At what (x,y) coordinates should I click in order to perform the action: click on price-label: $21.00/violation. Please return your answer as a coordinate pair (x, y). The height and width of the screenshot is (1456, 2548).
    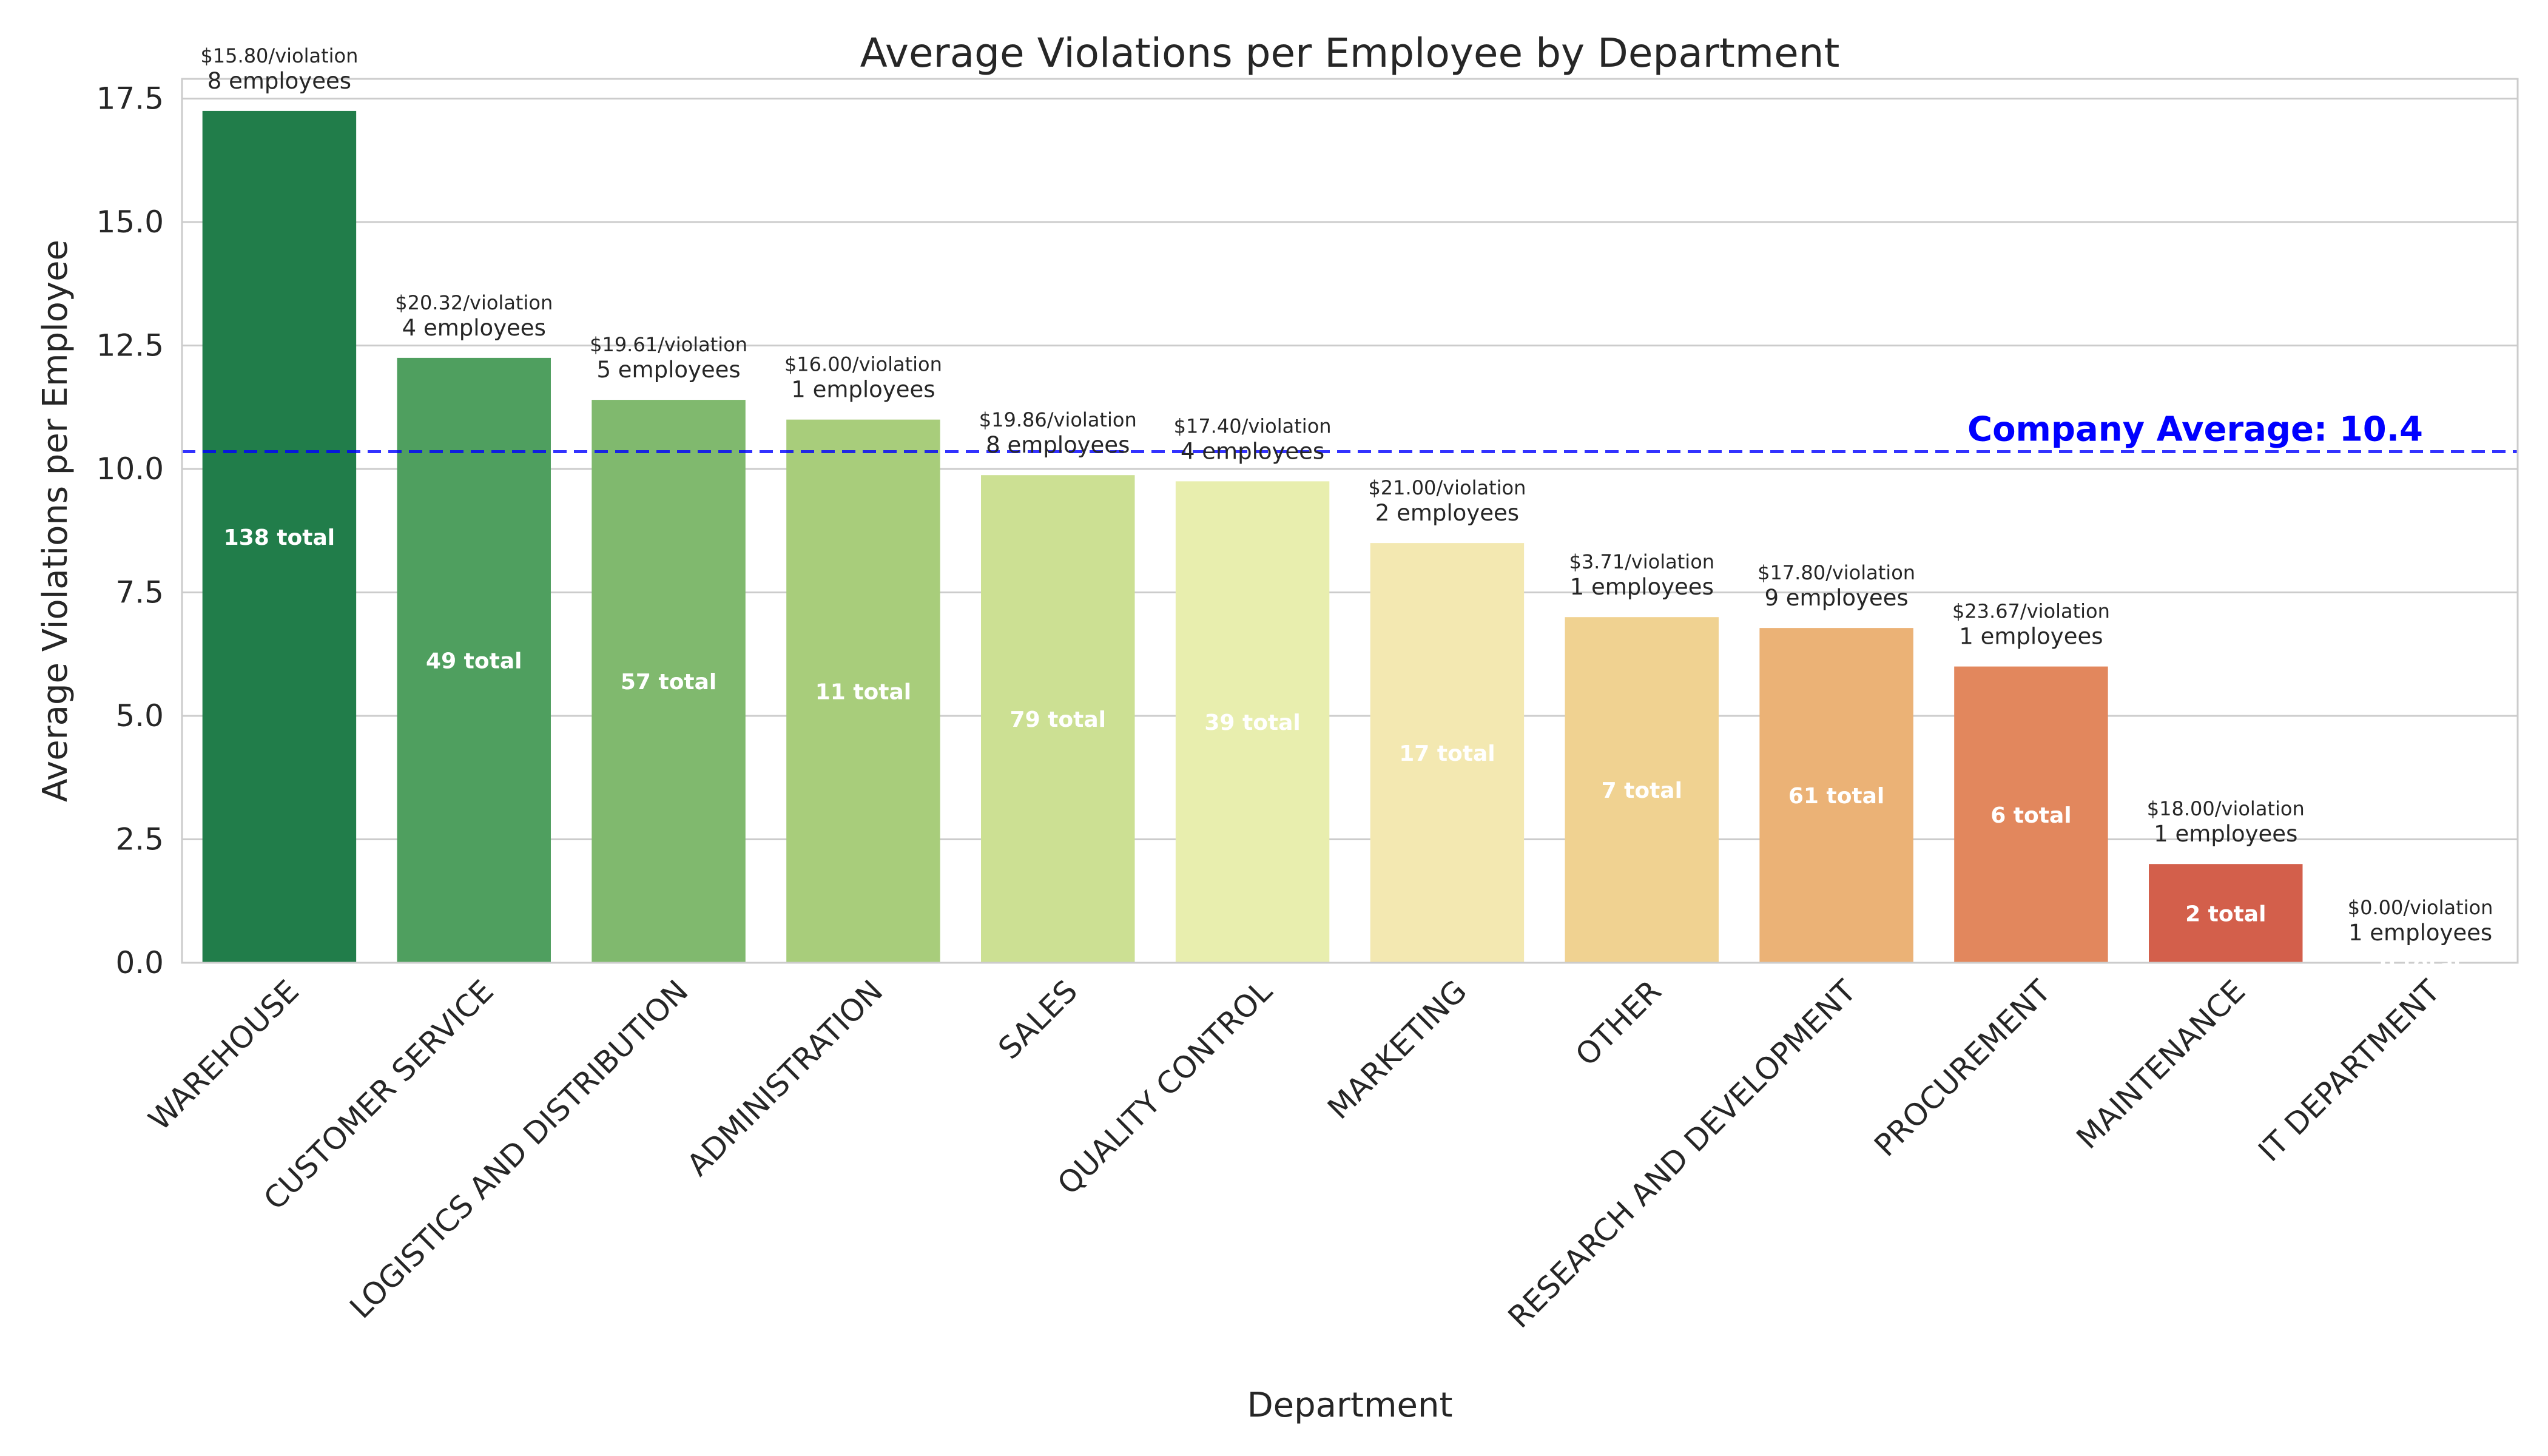
    Looking at the image, I should click on (1447, 487).